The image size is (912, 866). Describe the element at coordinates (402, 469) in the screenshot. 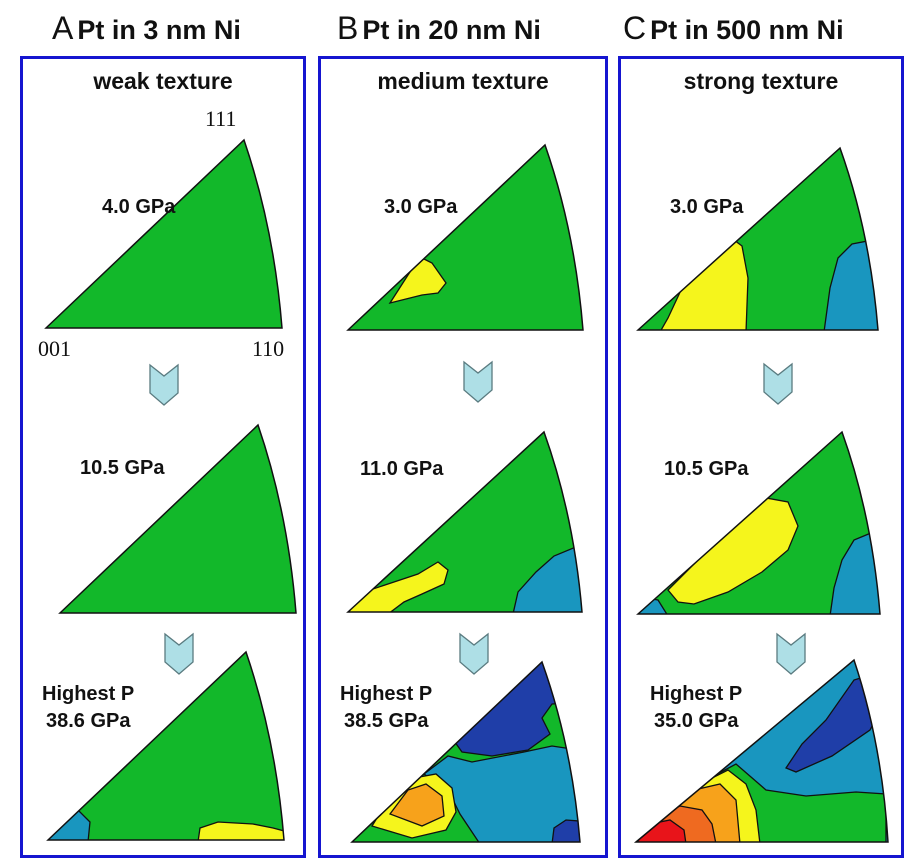

I see `pressure-b-2: 11.0 GPa` at that location.